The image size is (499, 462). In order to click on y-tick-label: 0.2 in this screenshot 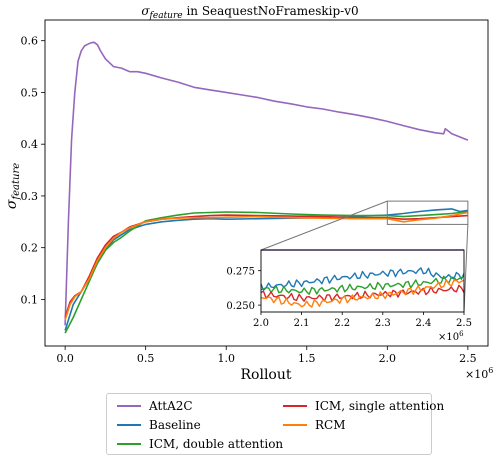, I will do `click(30, 248)`.